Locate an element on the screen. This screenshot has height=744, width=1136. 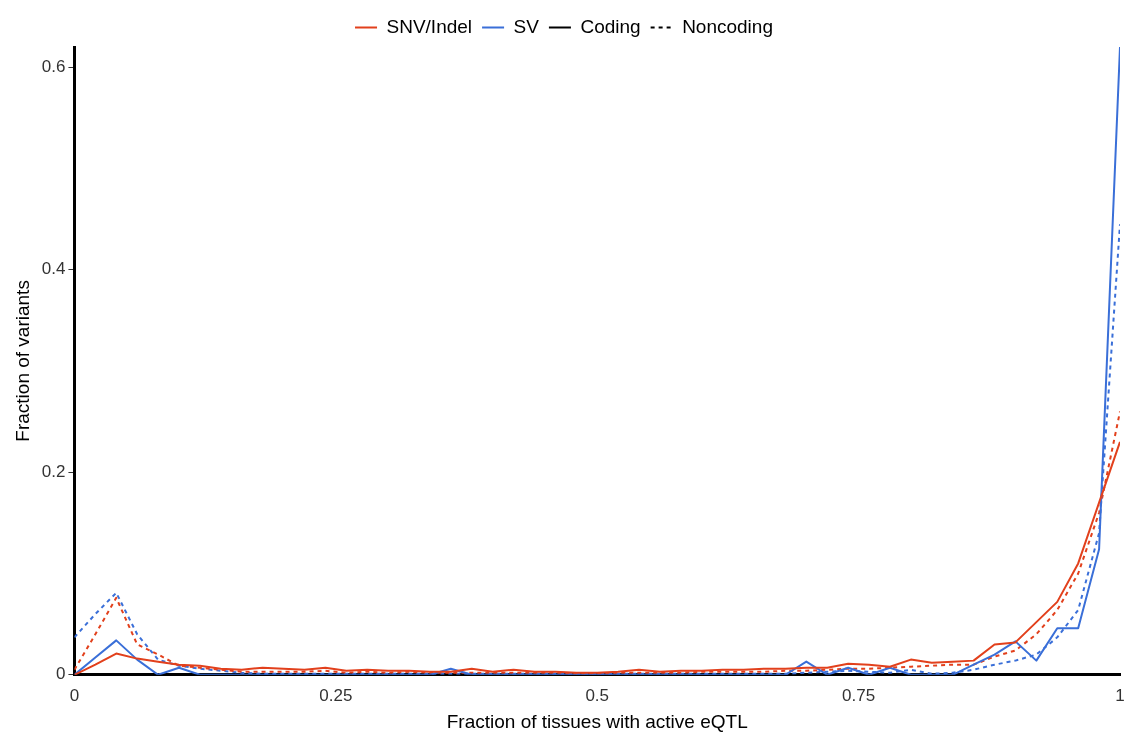
y-tick-label: 0.6 is located at coordinates (53, 66).